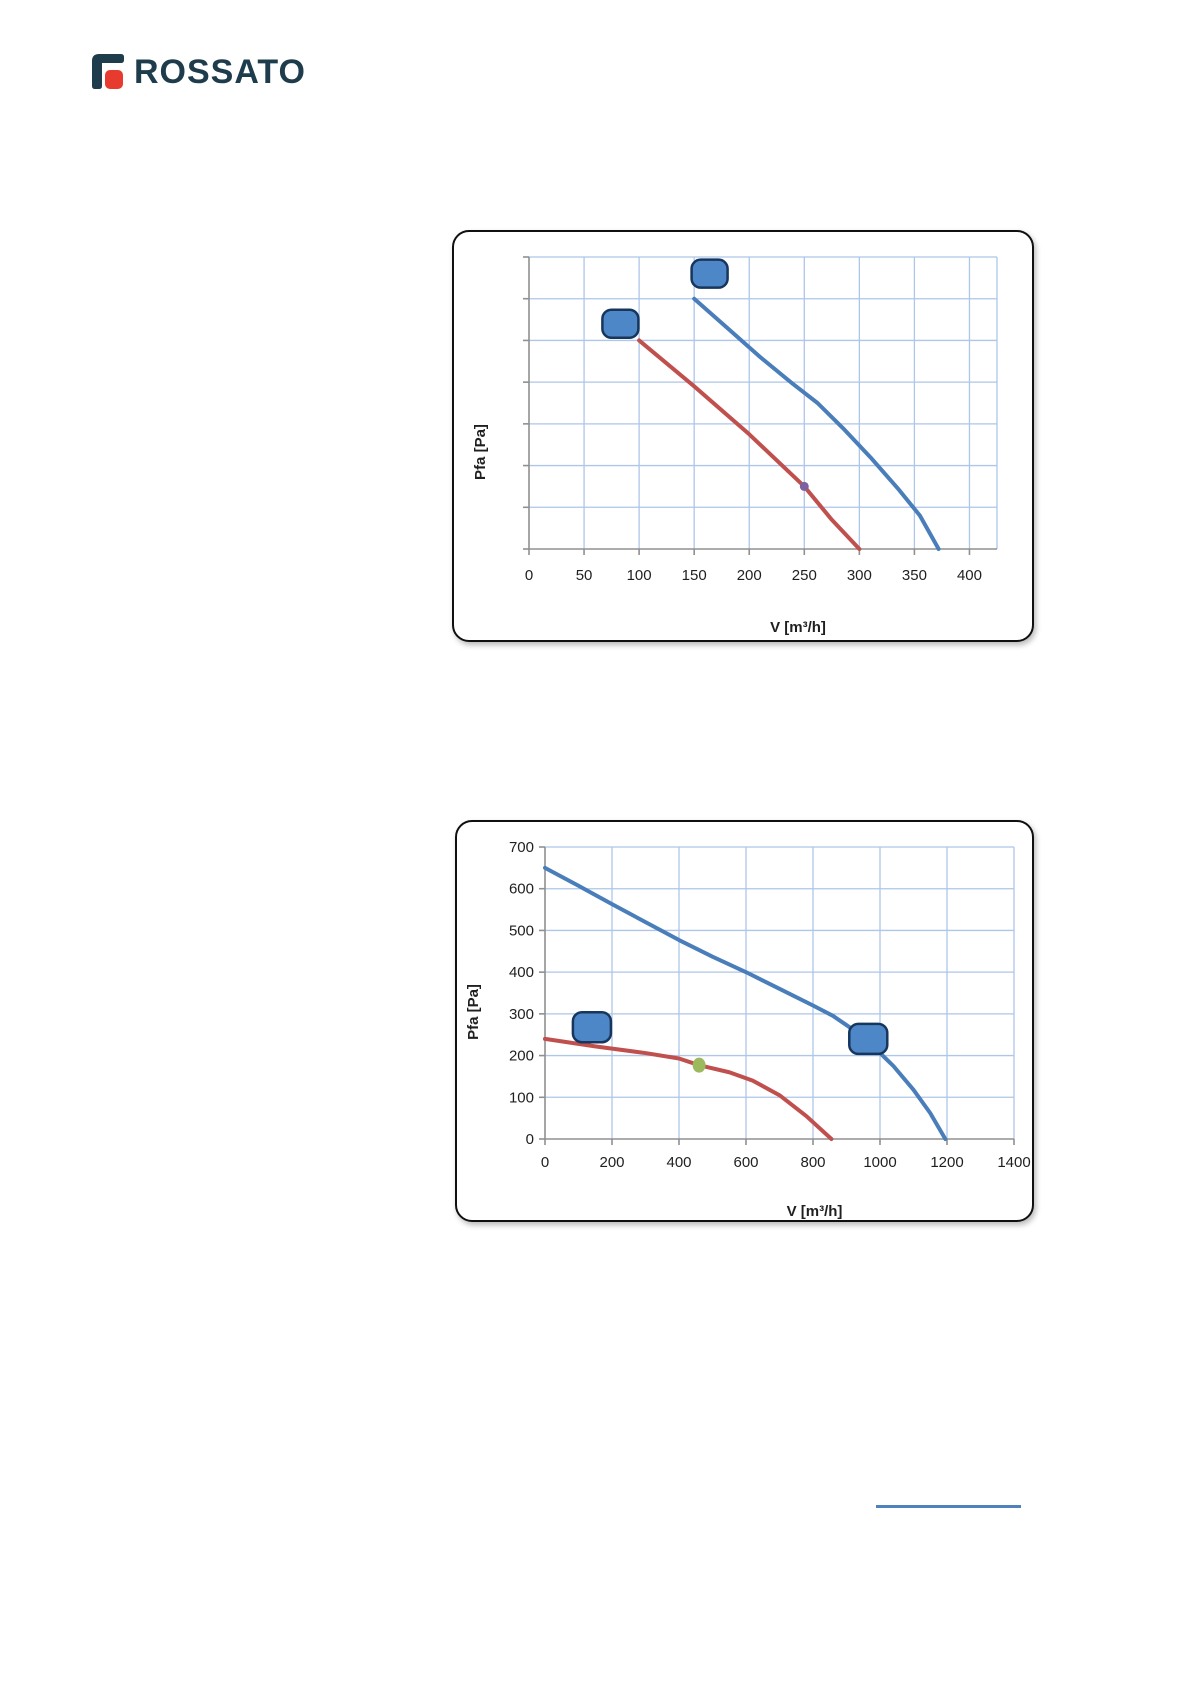  I want to click on y-tick-label: 500, so click(521, 930).